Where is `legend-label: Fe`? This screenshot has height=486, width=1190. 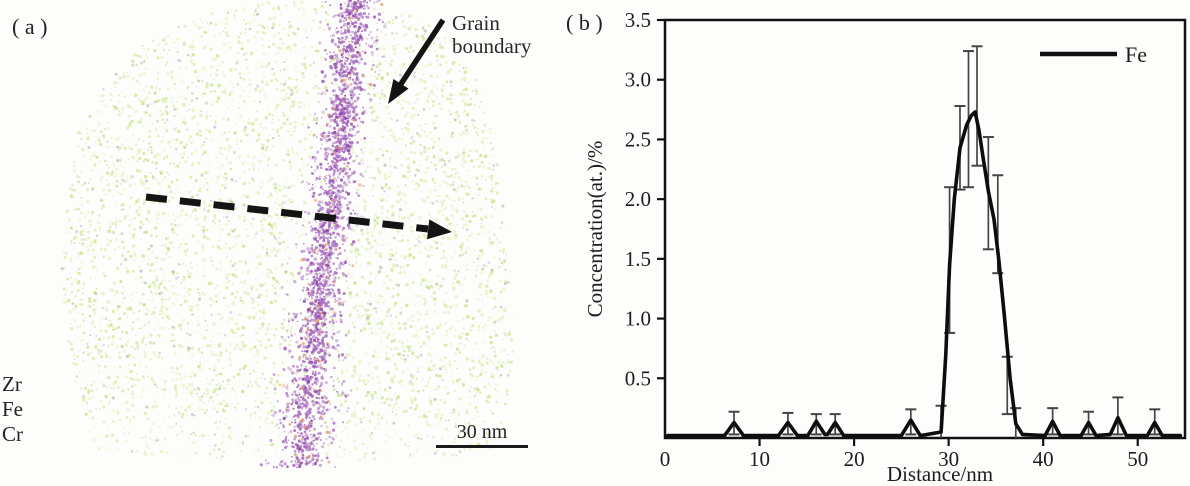
legend-label: Fe is located at coordinates (1136, 54).